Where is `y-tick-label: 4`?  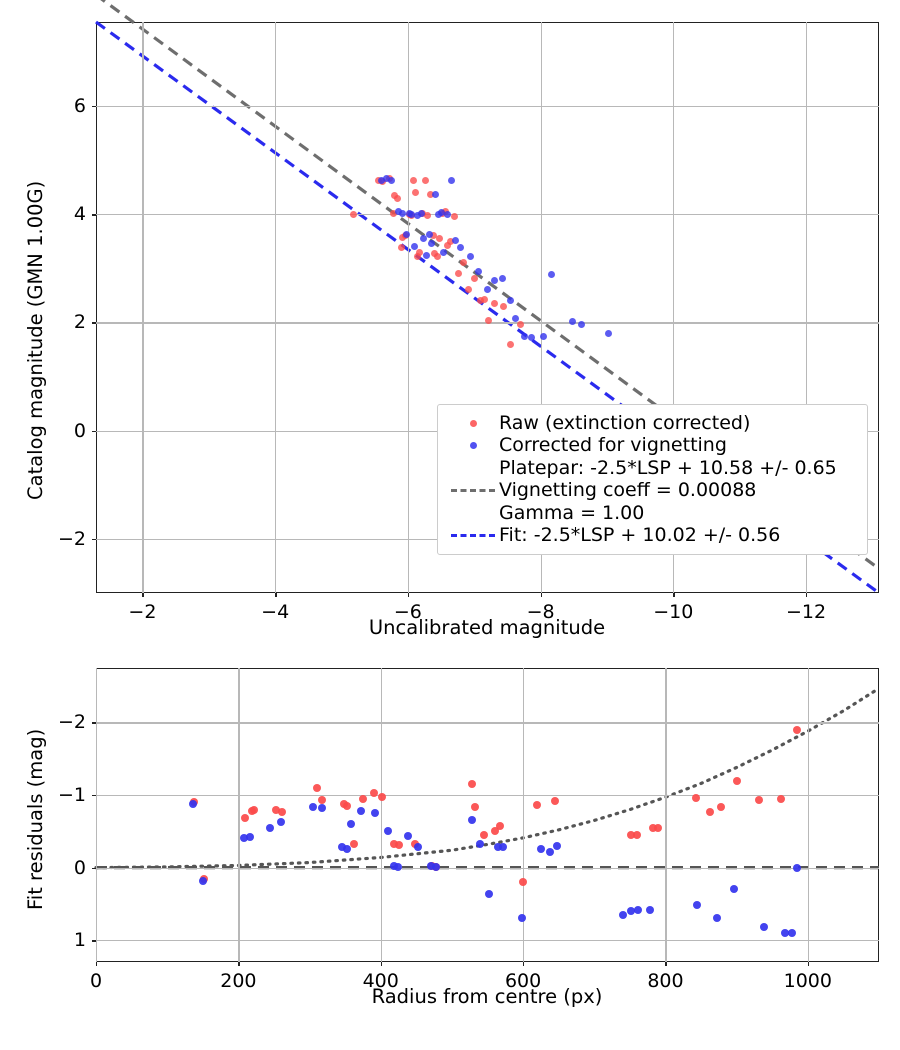 y-tick-label: 4 is located at coordinates (79, 214).